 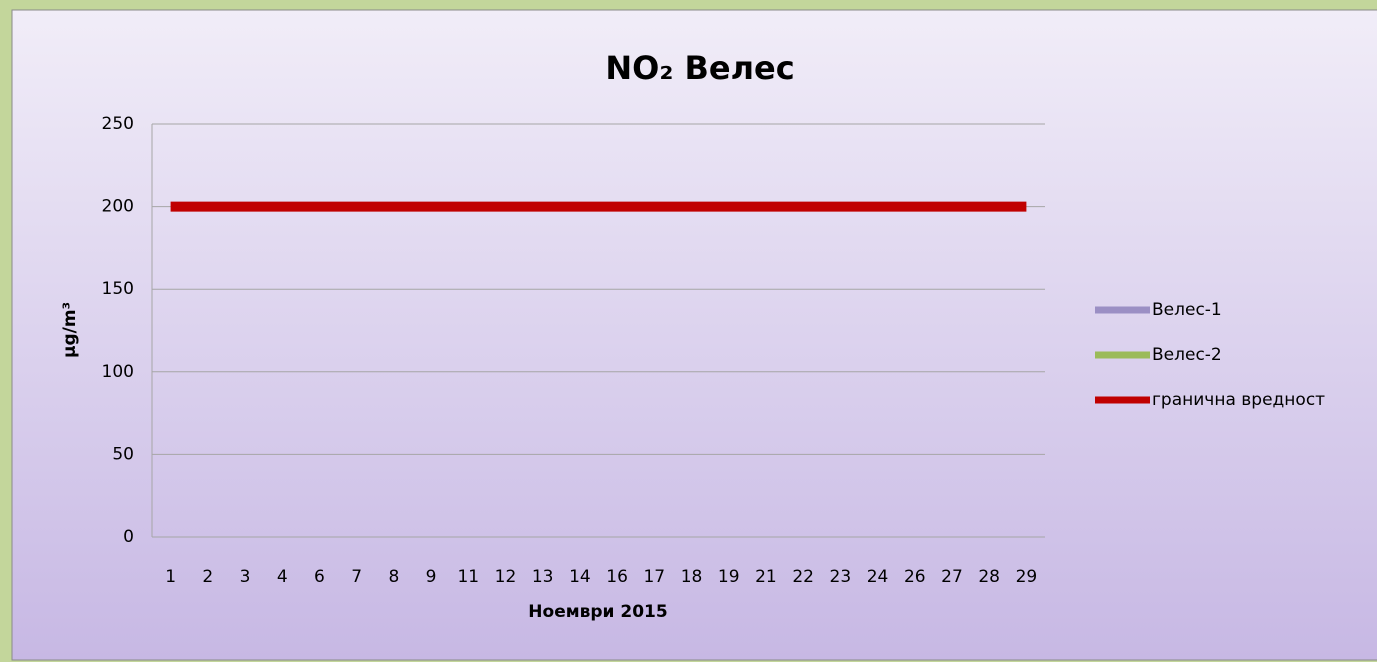 I want to click on x-tick-label: 8, so click(x=393, y=577).